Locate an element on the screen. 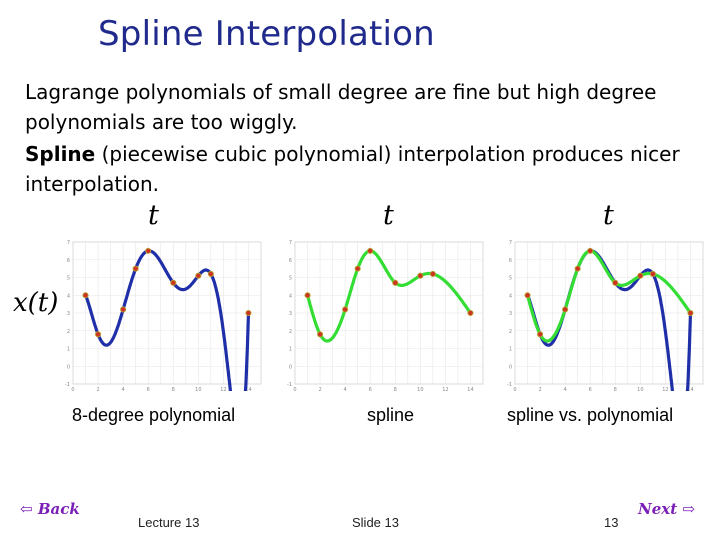 This screenshot has height=540, width=720. footer-slide: Slide 13 is located at coordinates (375, 522).